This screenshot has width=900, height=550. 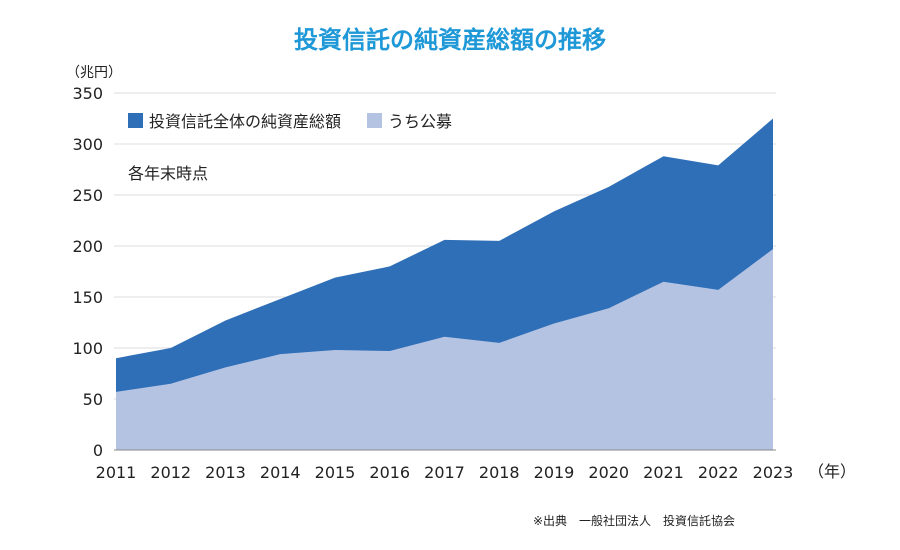 I want to click on x-tick-label: 2022, so click(x=718, y=472).